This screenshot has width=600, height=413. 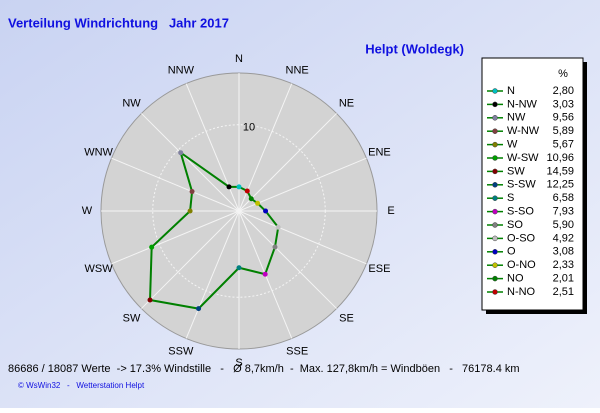 What do you see at coordinates (520, 212) in the screenshot?
I see `legend-label: S-SO` at bounding box center [520, 212].